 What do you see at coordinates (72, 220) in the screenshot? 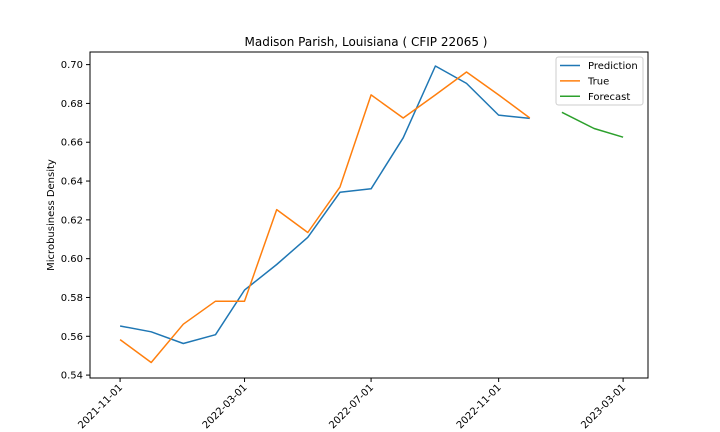
I see `y-tick-label: 0.62` at bounding box center [72, 220].